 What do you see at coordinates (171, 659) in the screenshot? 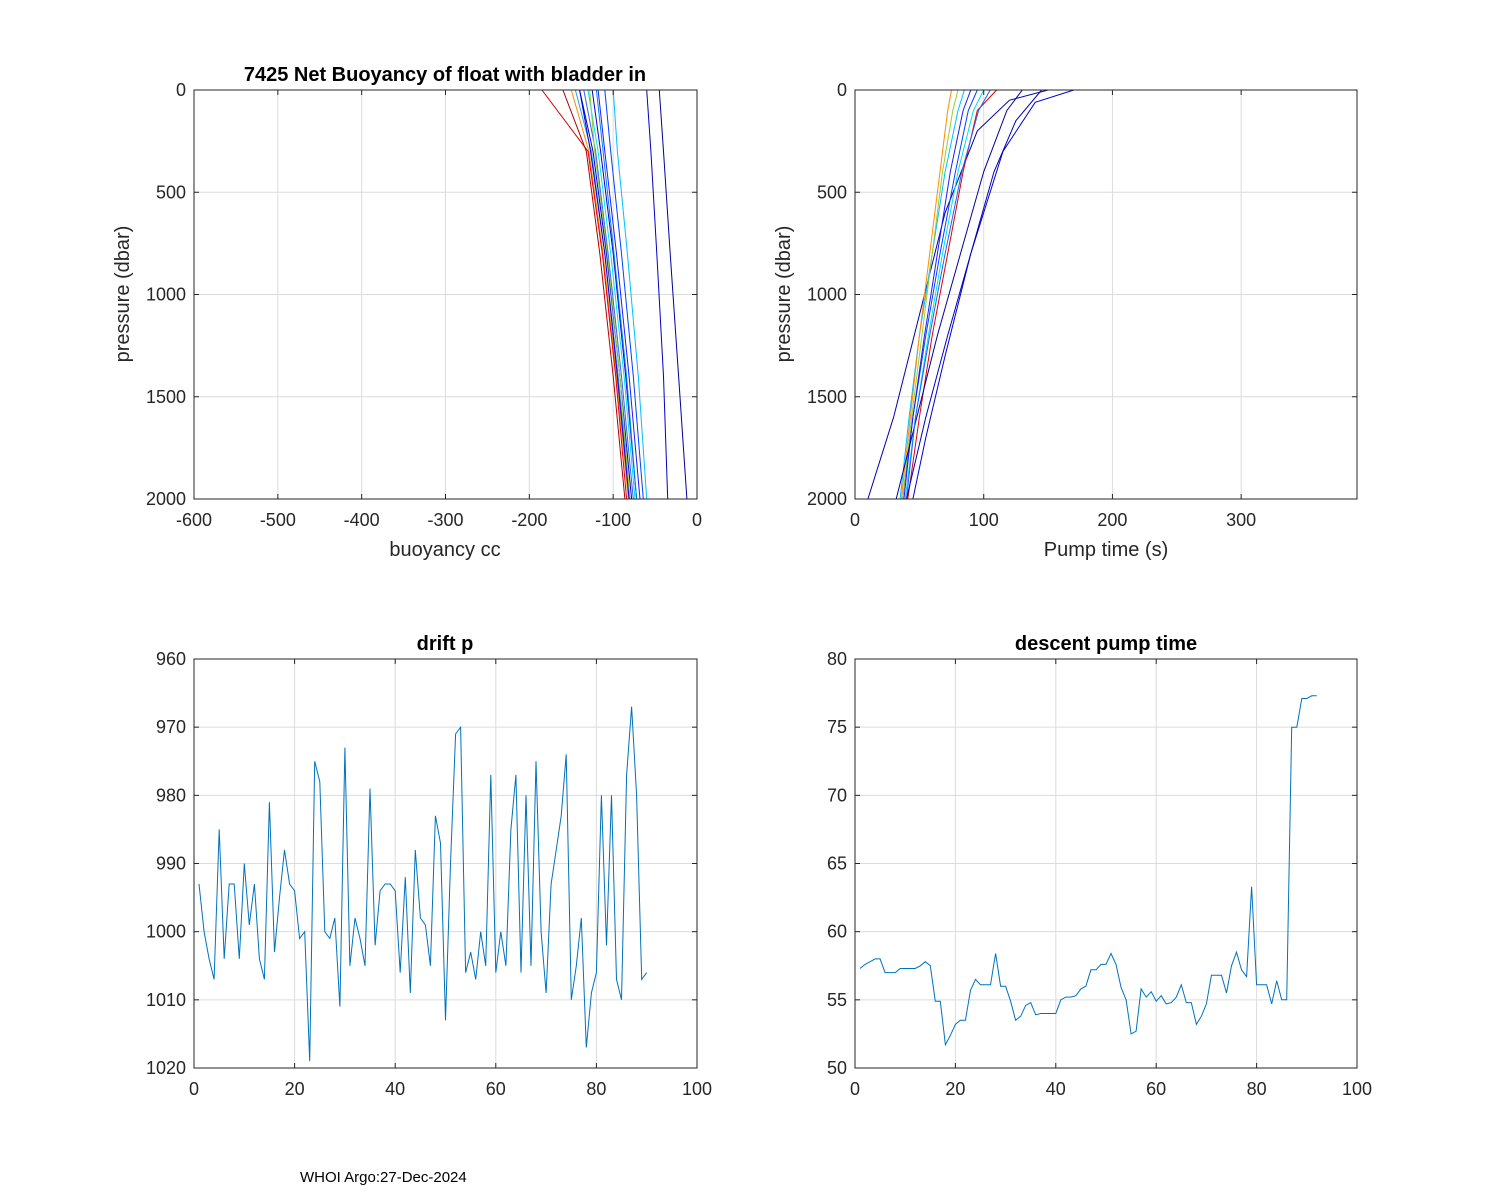
I see `drift-p-ytick-label: 960` at bounding box center [171, 659].